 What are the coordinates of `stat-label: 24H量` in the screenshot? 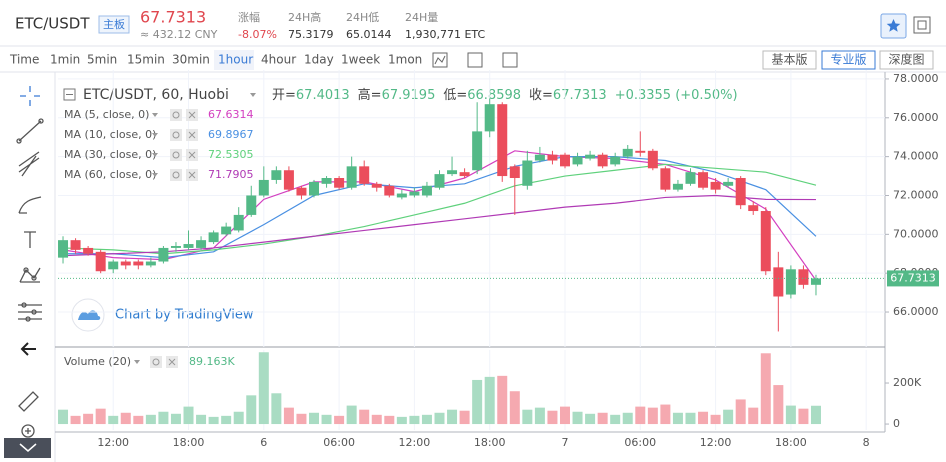 It's located at (421, 17).